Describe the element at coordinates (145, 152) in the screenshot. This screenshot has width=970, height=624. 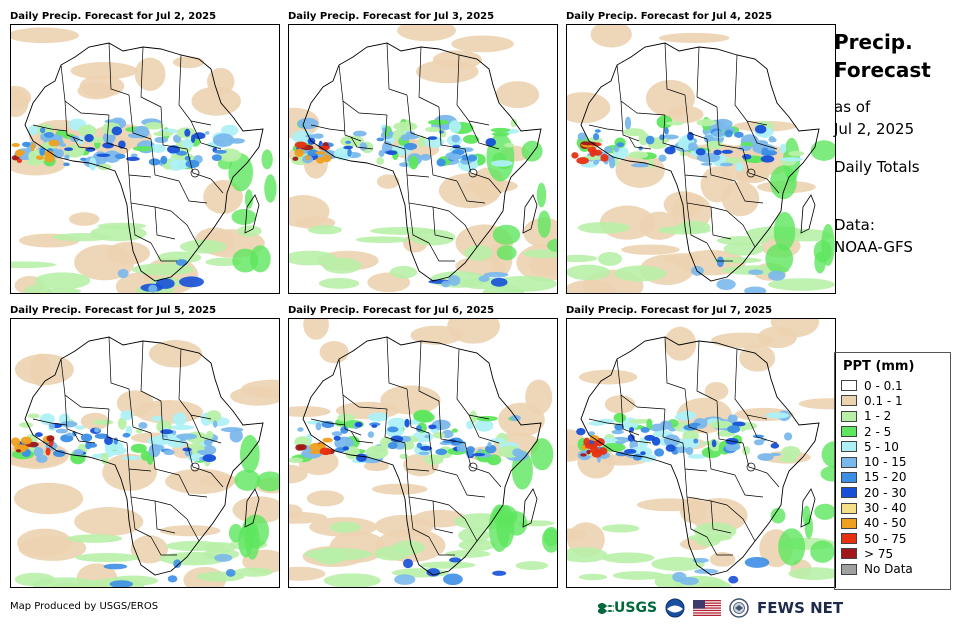
I see `panel-jul-2: Daily Precip. Forecast for Jul 2, 2025` at that location.